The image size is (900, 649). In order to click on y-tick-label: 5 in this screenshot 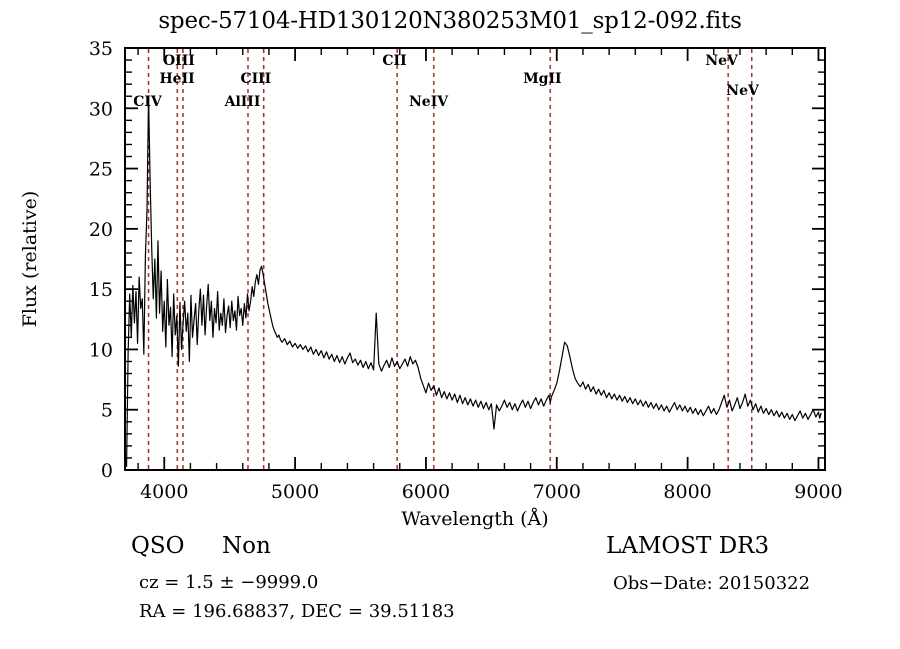, I will do `click(107, 411)`.